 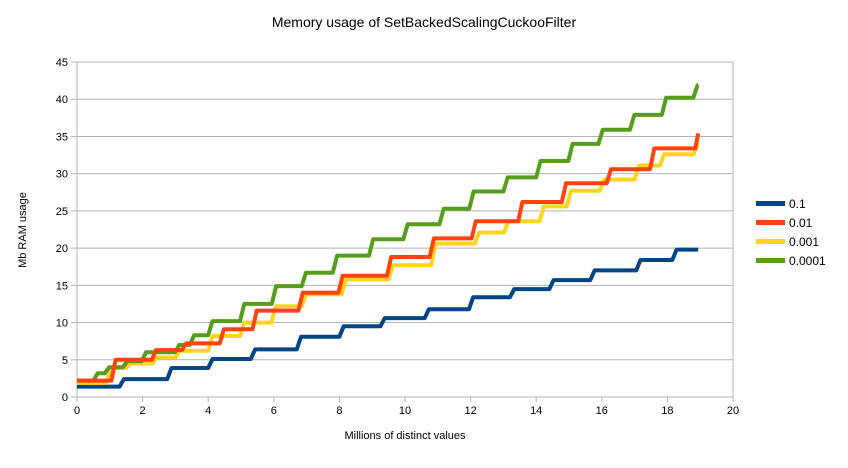 I want to click on legend-swatch-0.0001, so click(x=770, y=260).